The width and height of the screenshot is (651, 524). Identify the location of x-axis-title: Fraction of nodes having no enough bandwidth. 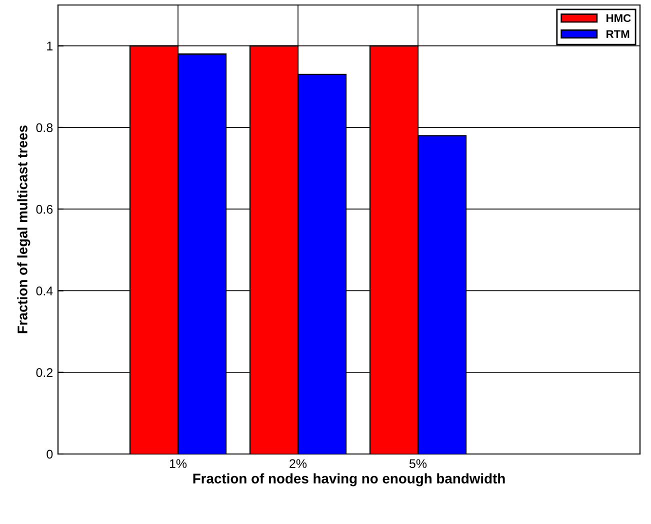
(349, 479).